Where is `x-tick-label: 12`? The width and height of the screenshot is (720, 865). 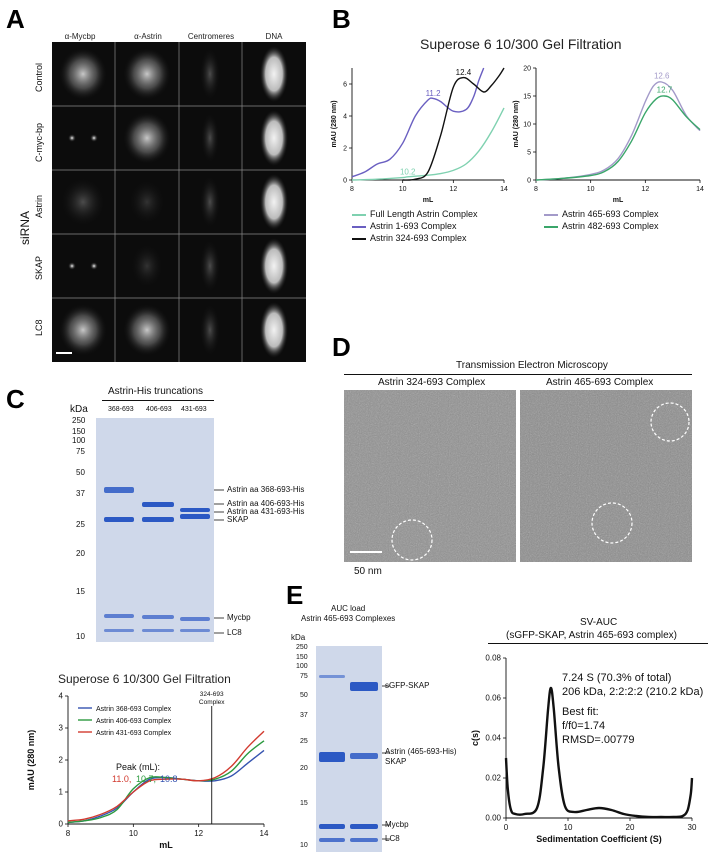
x-tick-label: 12 is located at coordinates (198, 833).